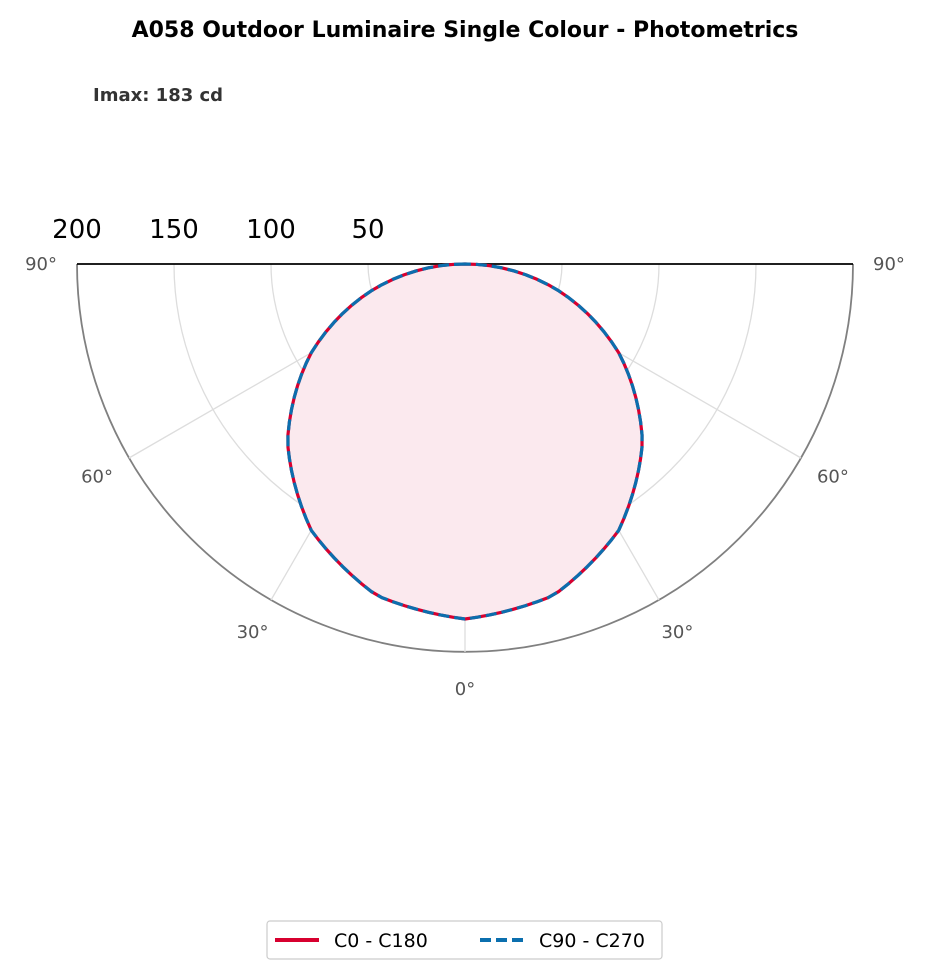 This screenshot has width=930, height=980. What do you see at coordinates (271, 230) in the screenshot?
I see `radial-tick-label: 100` at bounding box center [271, 230].